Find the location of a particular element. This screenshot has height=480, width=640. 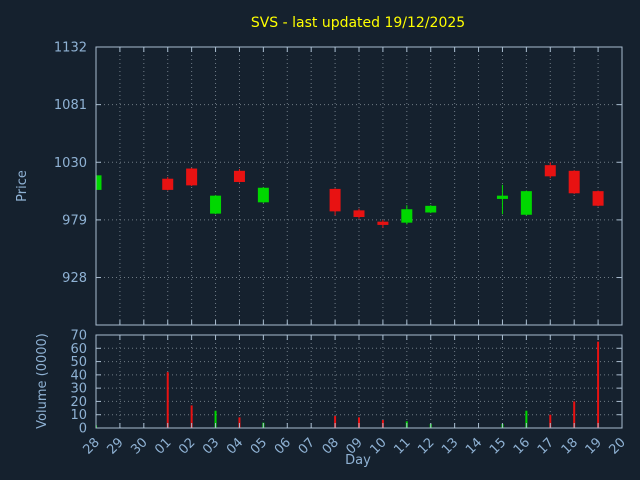

day-tick-label-06: 06 is located at coordinates (283, 446).